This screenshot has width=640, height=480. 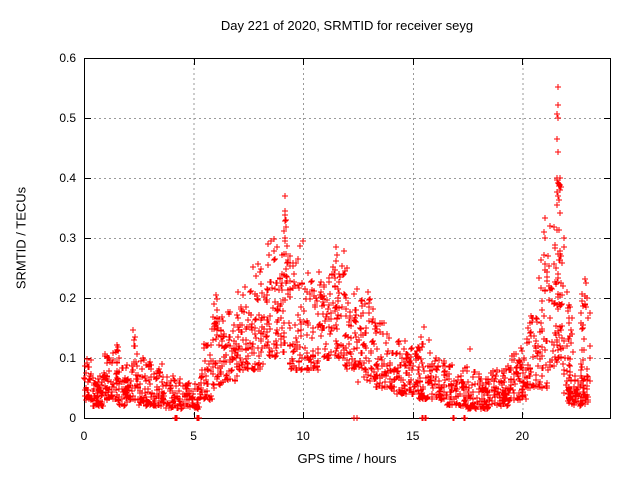 I want to click on y-tick-label: 0.5, so click(x=67, y=118).